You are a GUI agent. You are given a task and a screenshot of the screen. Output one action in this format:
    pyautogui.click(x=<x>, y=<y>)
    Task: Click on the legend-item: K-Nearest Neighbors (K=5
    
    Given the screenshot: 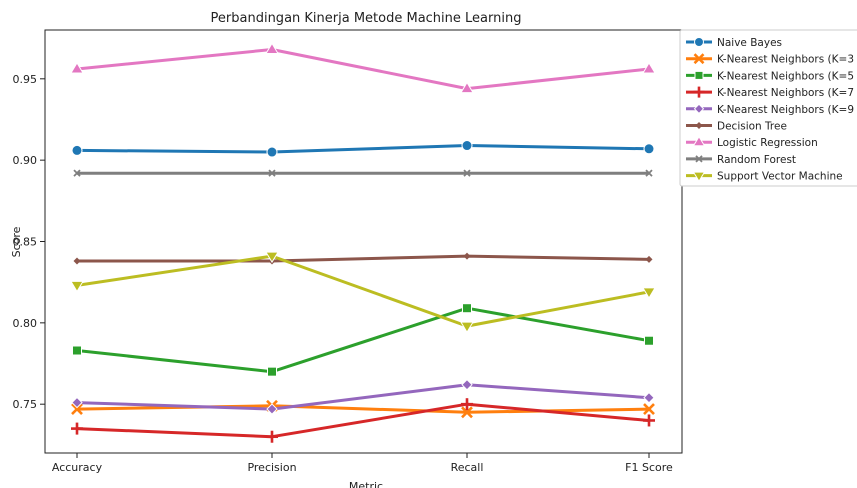 What is the action you would take?
    pyautogui.click(x=770, y=76)
    